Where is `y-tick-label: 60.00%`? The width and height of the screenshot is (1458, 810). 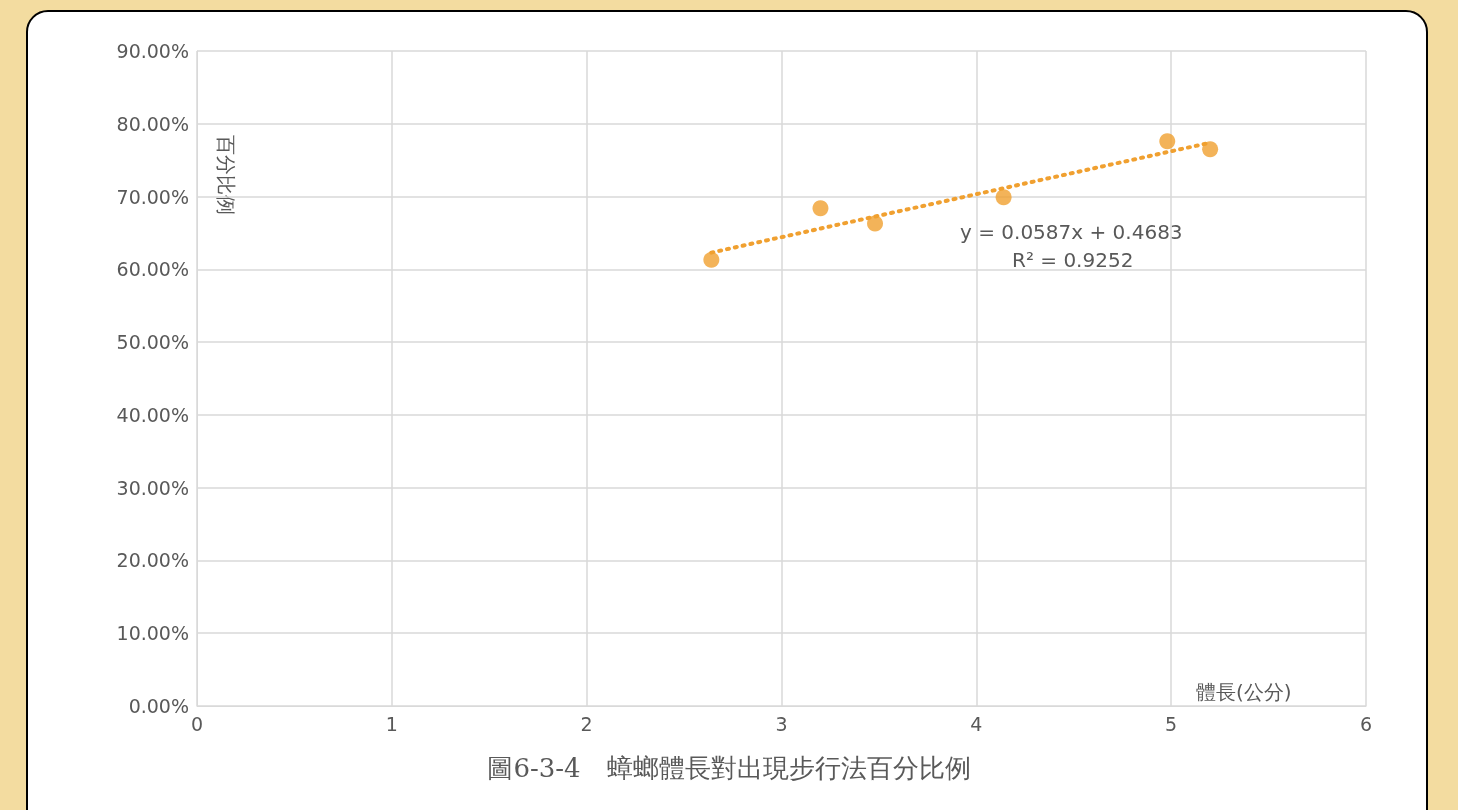 y-tick-label: 60.00% is located at coordinates (152, 269).